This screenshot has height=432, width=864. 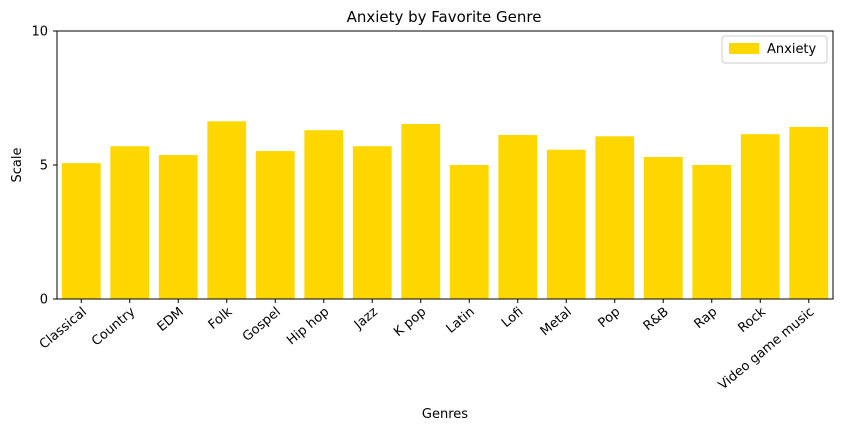 What do you see at coordinates (178, 227) in the screenshot?
I see `bar-edm` at bounding box center [178, 227].